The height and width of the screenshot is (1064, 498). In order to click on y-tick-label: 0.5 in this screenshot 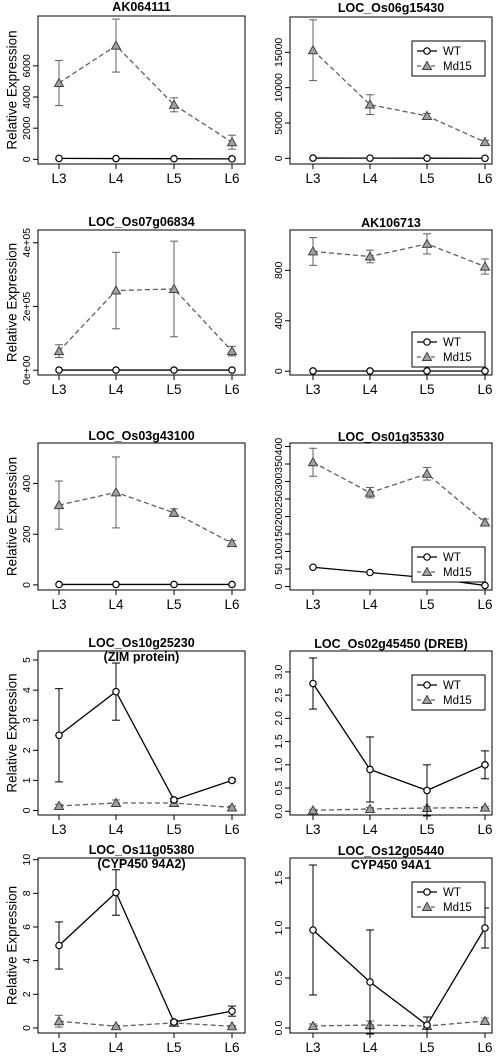, I will do `click(279, 978)`.